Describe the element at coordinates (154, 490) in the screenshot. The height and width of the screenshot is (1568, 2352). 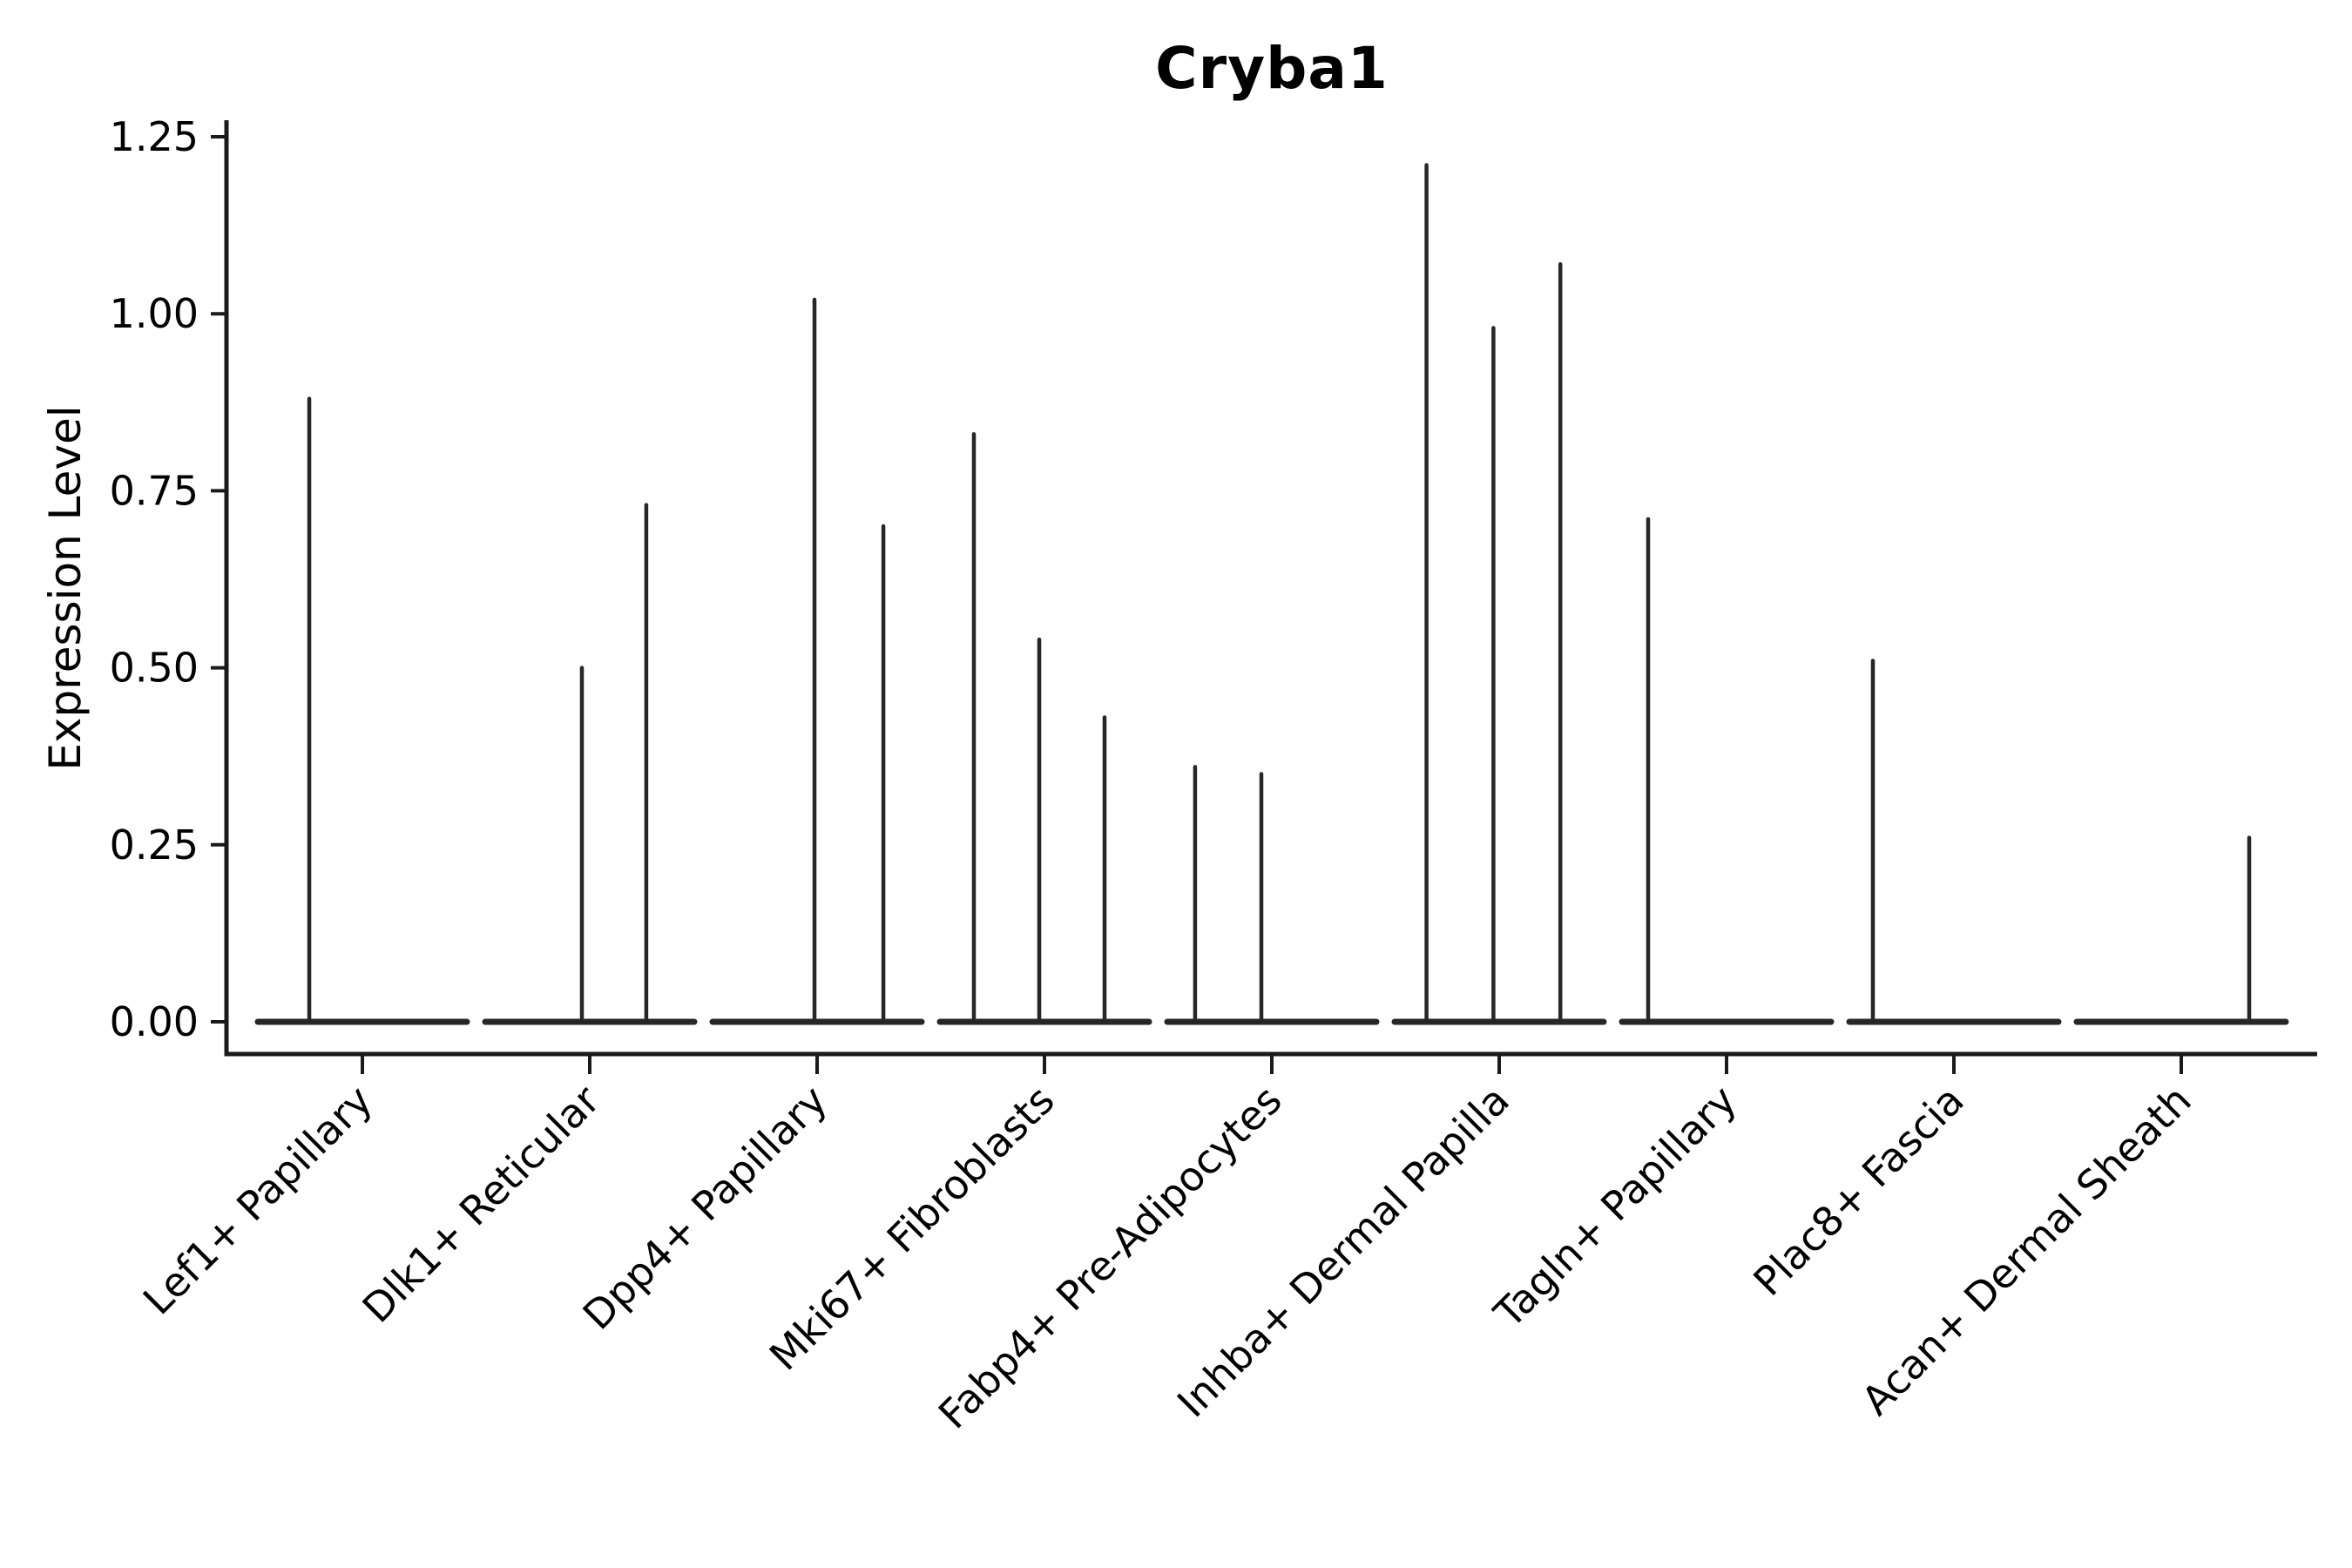
I see `y-tick-label: 0.75` at that location.